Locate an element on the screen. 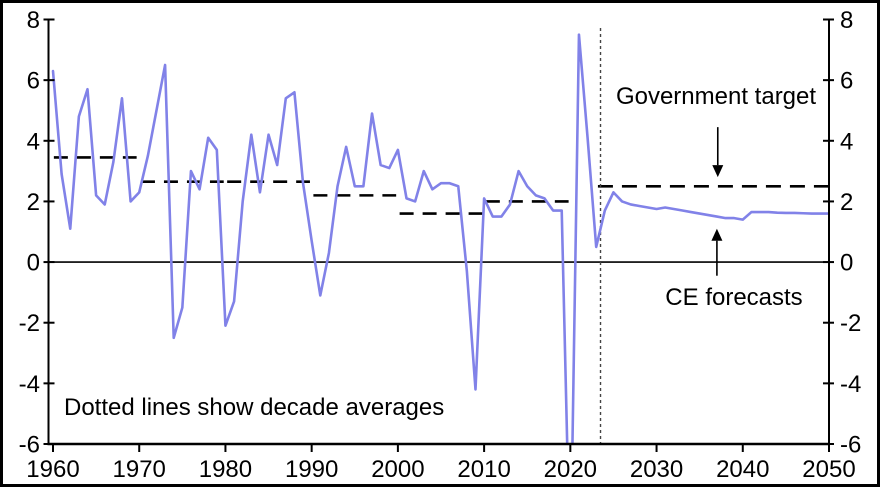 Image resolution: width=880 pixels, height=487 pixels. x-tick-label: 2000 is located at coordinates (397, 469).